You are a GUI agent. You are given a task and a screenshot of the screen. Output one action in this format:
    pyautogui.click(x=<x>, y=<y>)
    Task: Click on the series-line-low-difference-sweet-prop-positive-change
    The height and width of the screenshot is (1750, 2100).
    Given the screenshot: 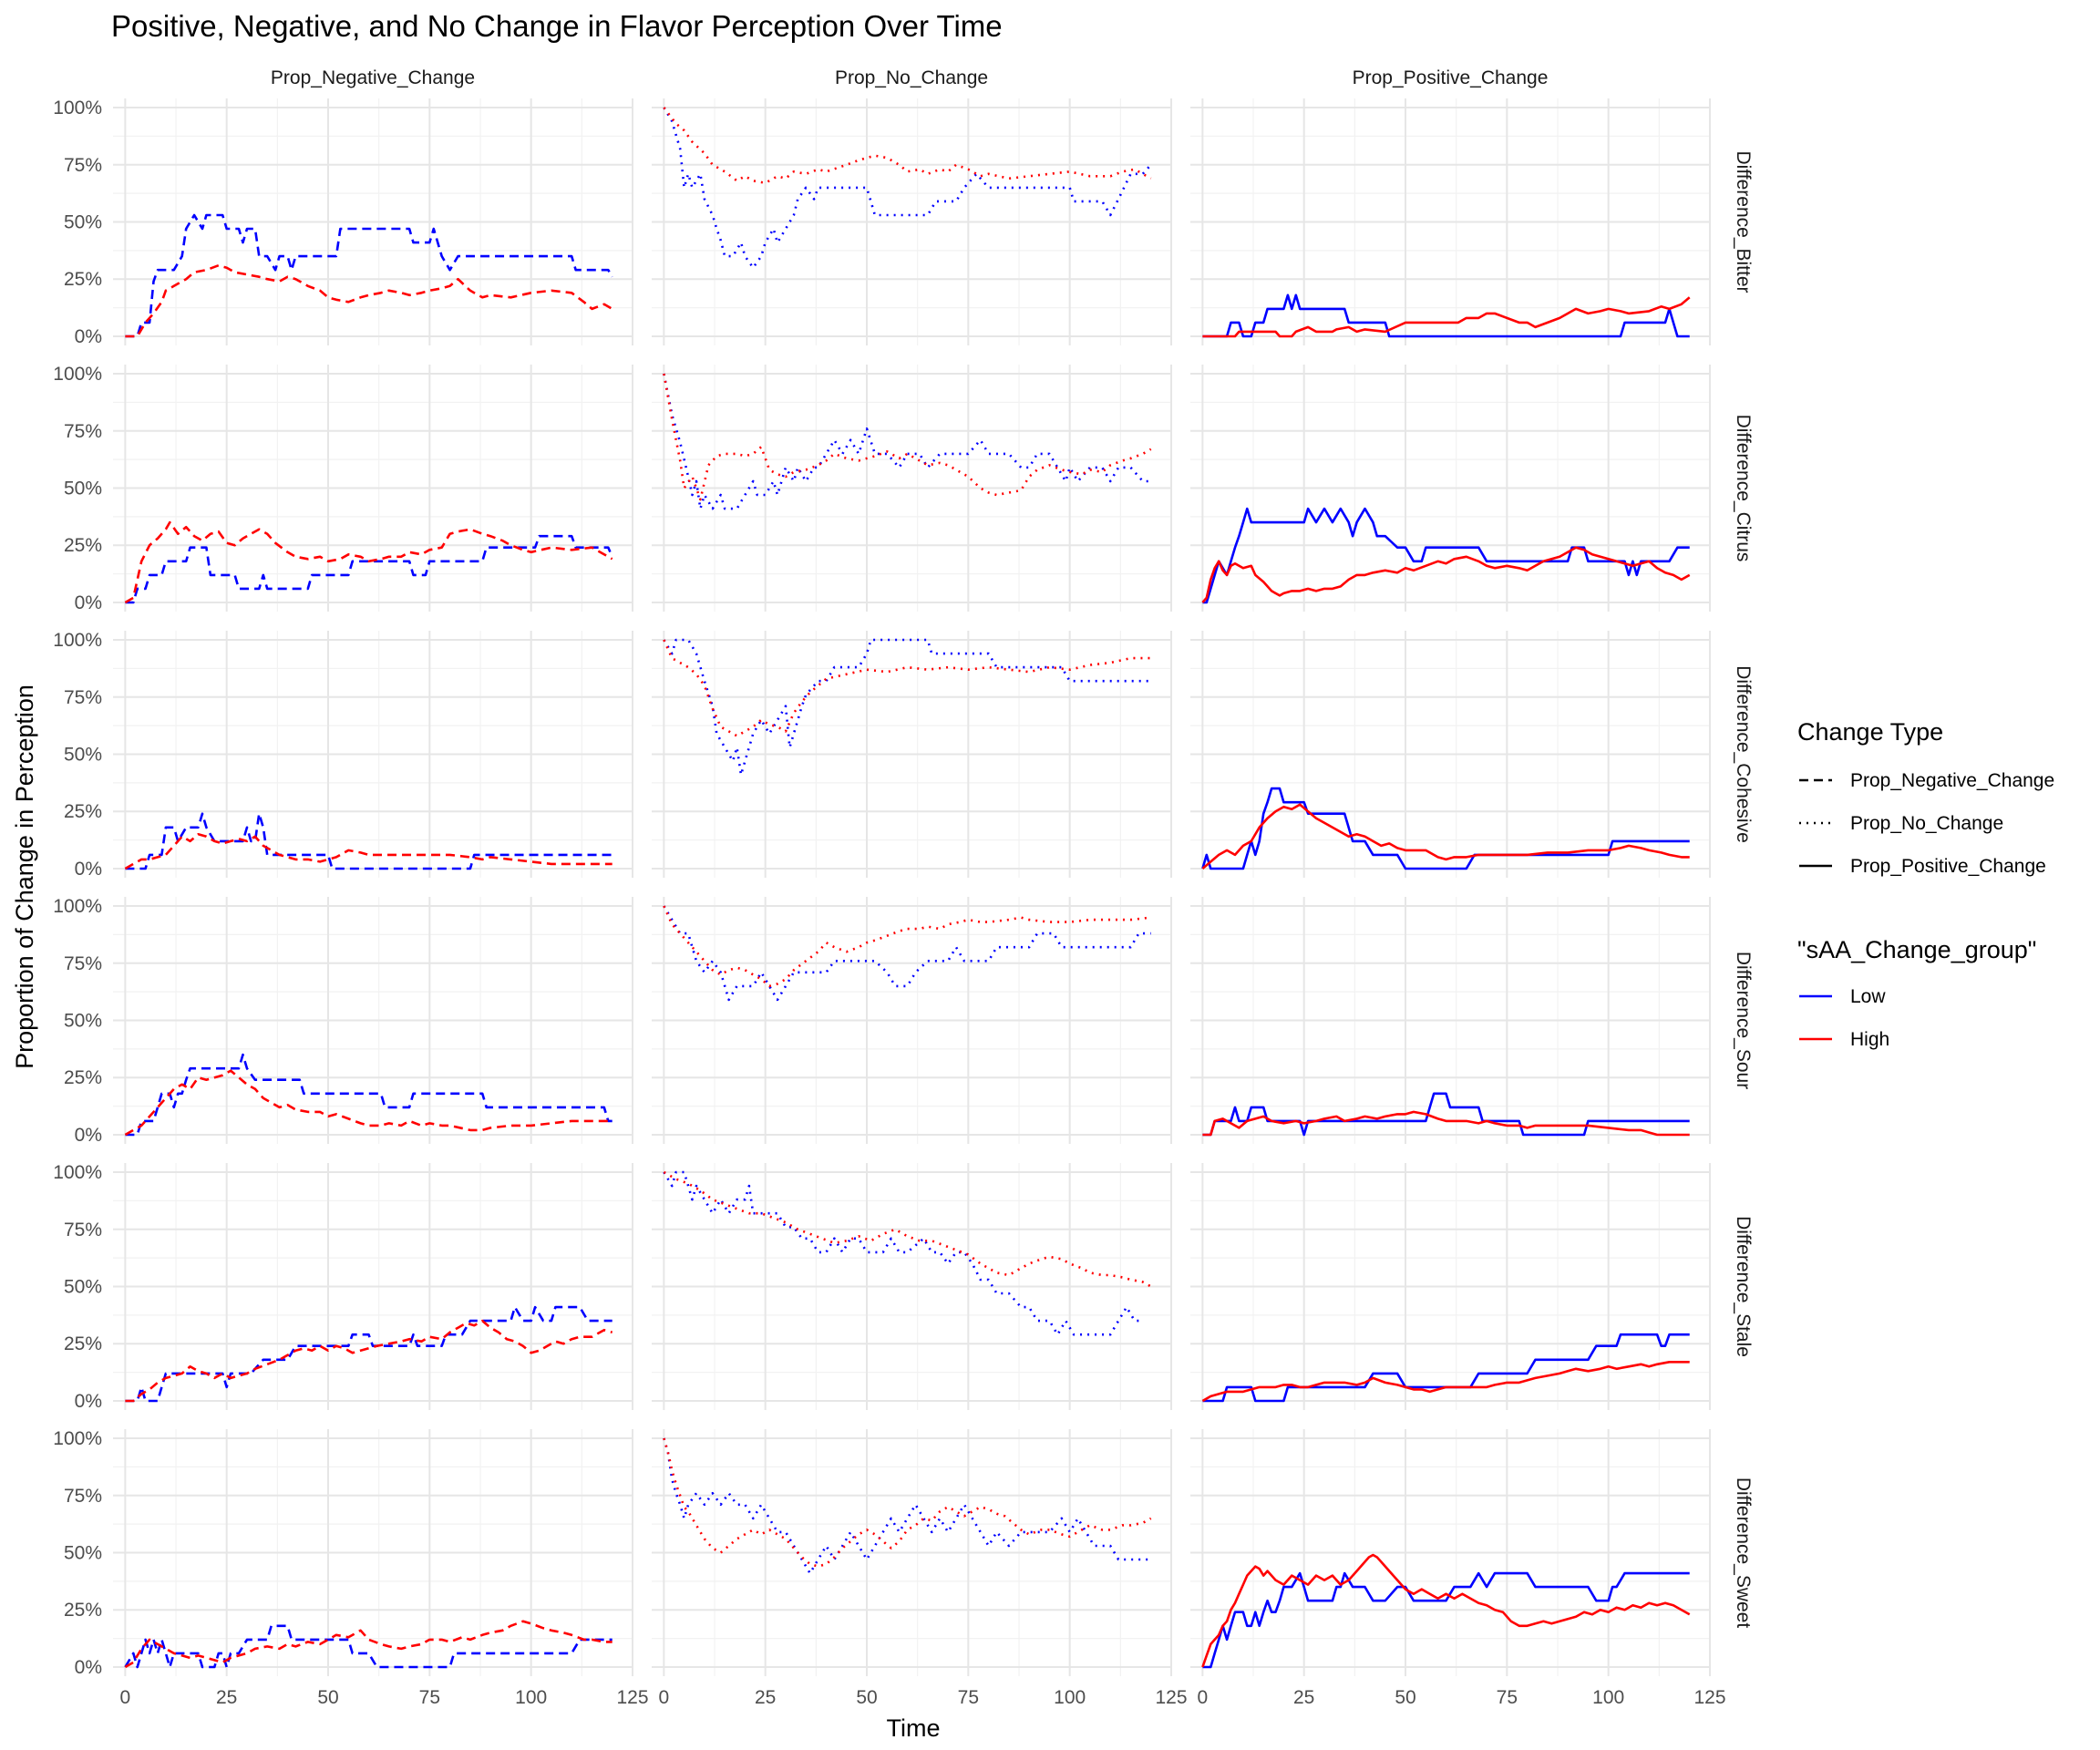 What is the action you would take?
    pyautogui.click(x=1446, y=1620)
    